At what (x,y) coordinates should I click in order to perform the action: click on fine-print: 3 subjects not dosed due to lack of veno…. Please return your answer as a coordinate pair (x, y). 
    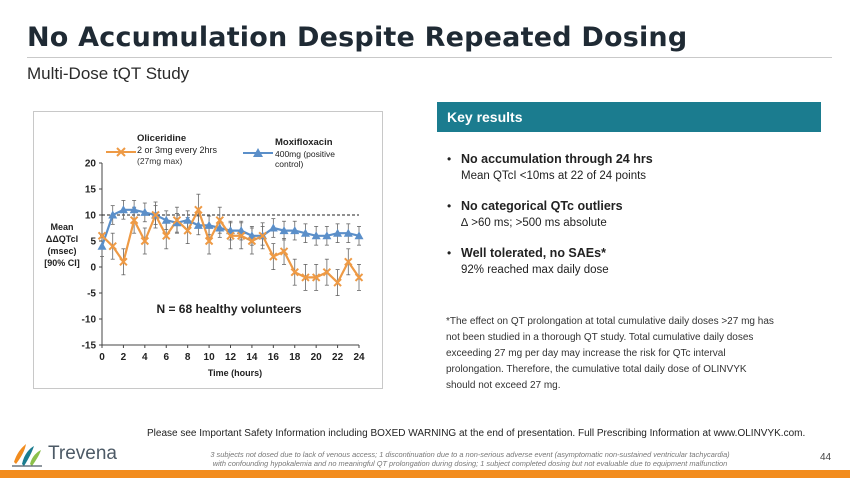
    Looking at the image, I should click on (470, 459).